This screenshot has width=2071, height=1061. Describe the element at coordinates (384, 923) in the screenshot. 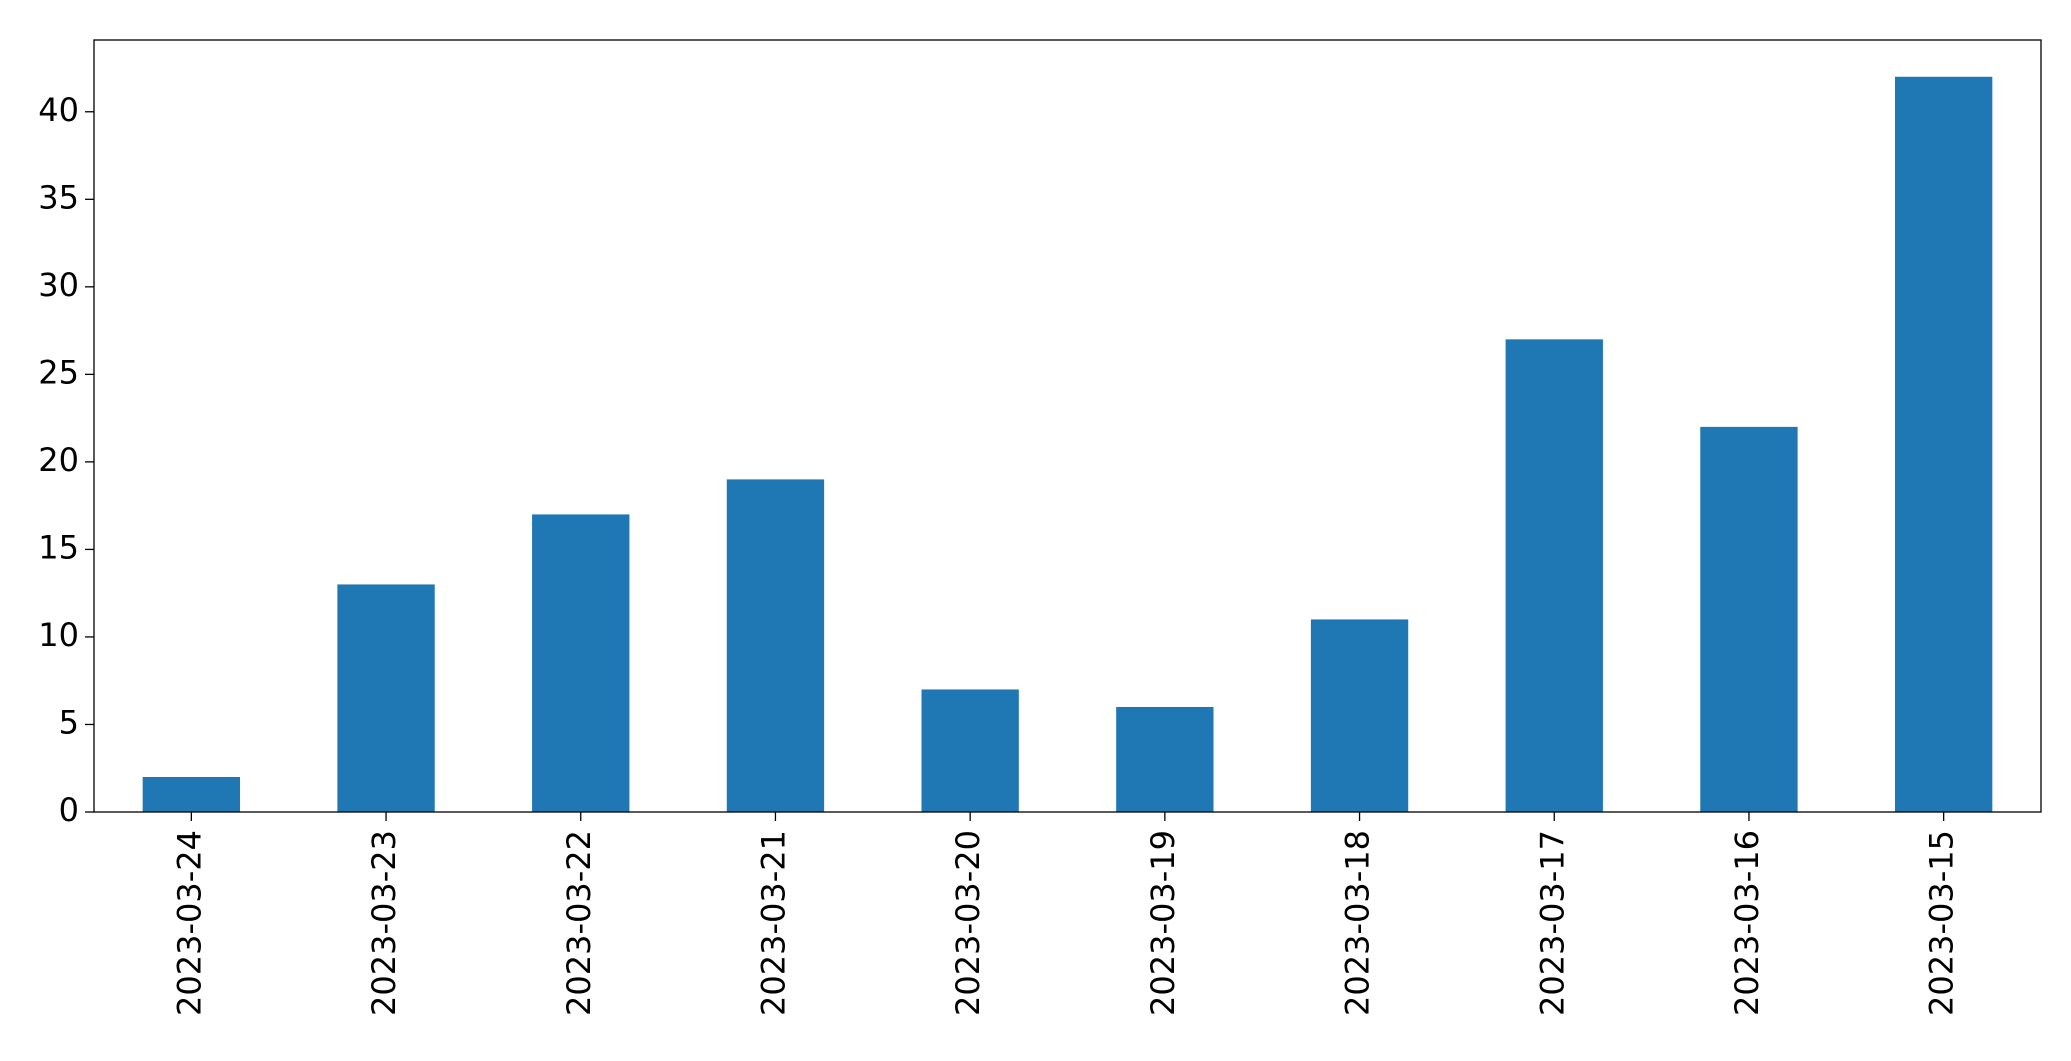

I see `x-tick-label: 2023-03-23` at that location.